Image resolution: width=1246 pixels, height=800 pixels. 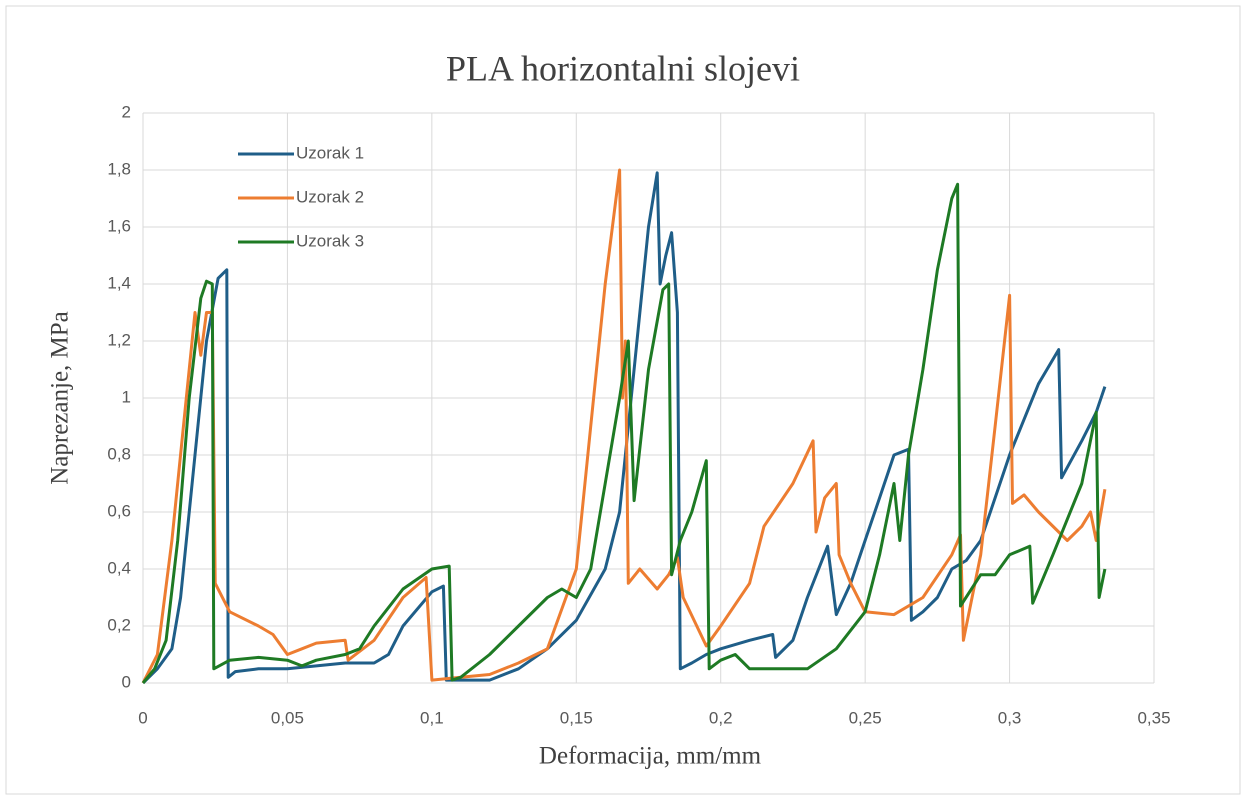 I want to click on legend-label: Uzorak 1, so click(x=330, y=152).